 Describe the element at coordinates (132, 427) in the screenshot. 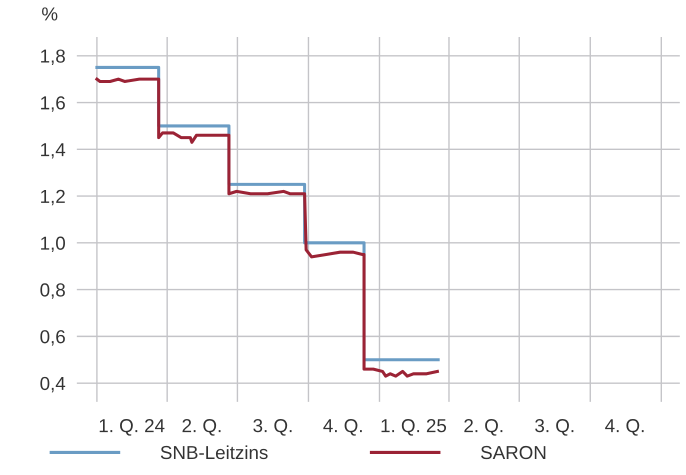

I see `x-tick-label: 1. Q. 24` at that location.